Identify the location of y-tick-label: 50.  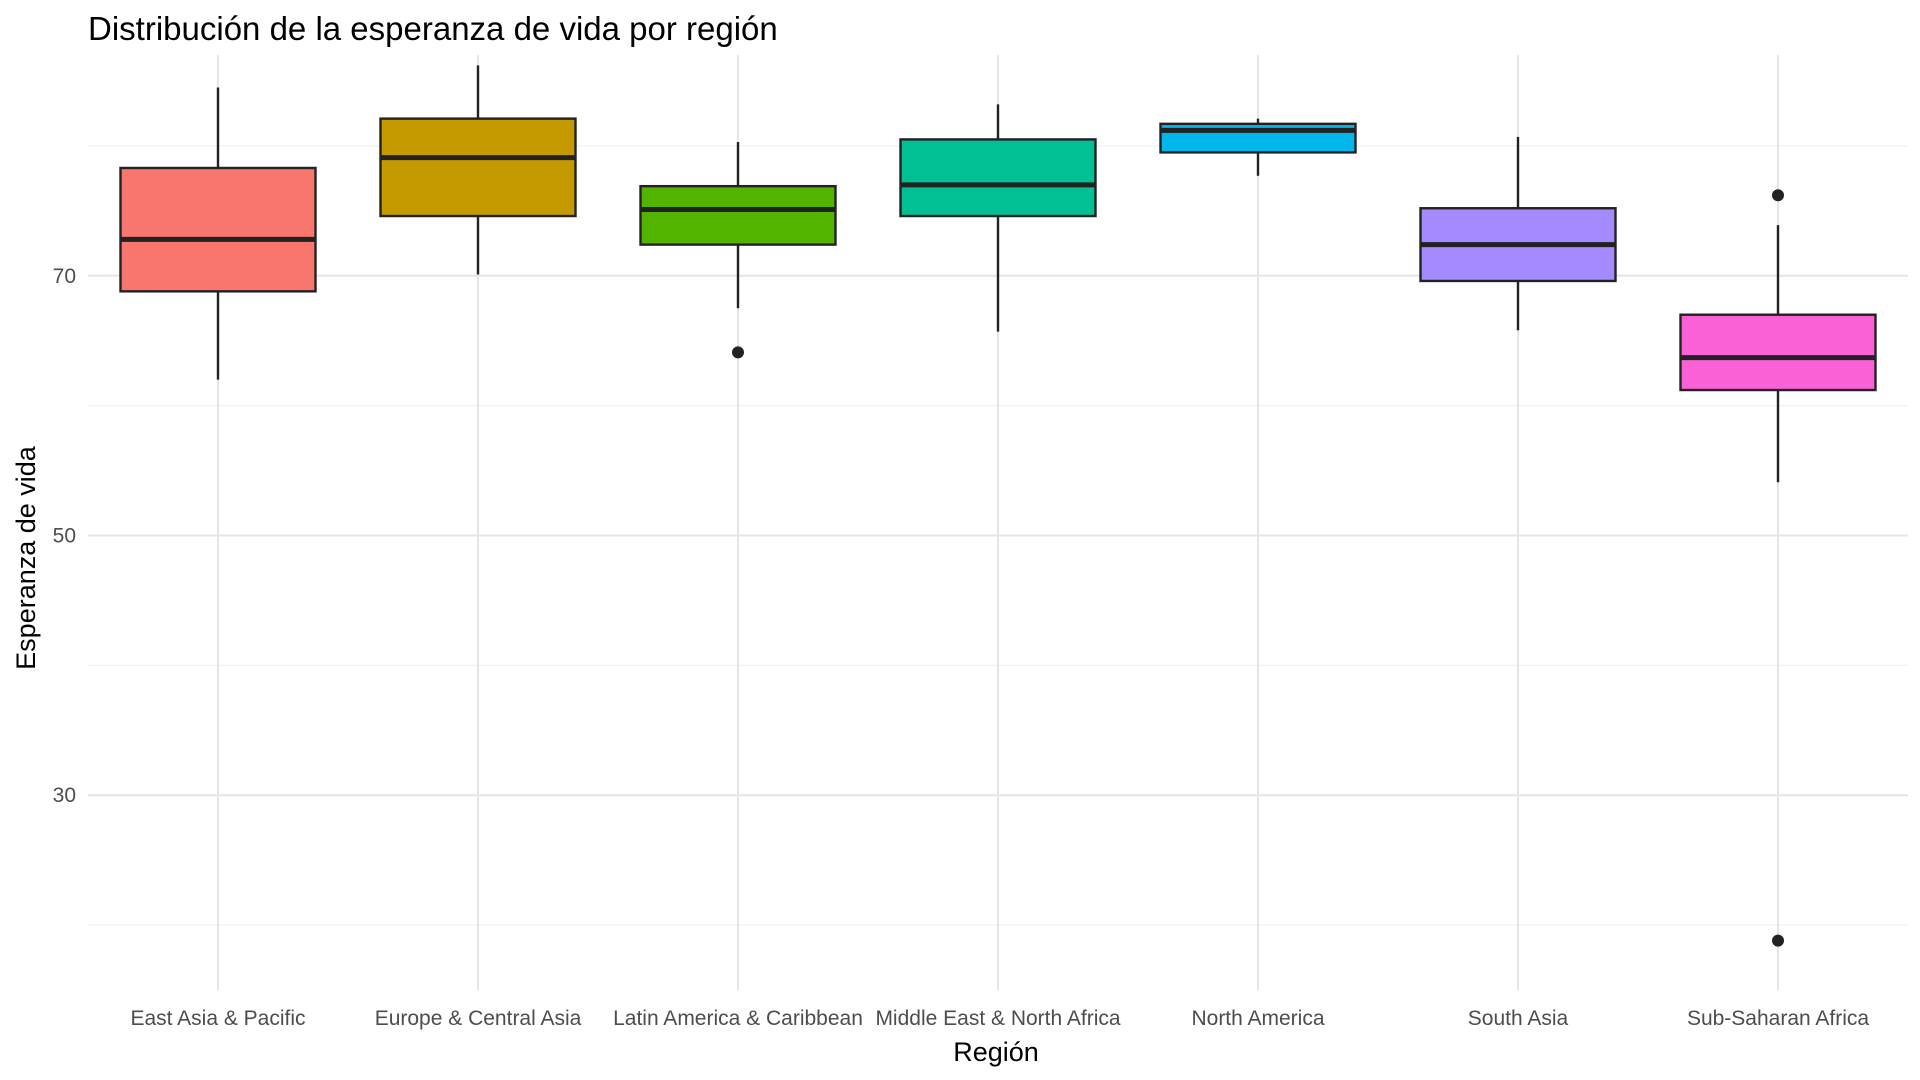
(64, 535).